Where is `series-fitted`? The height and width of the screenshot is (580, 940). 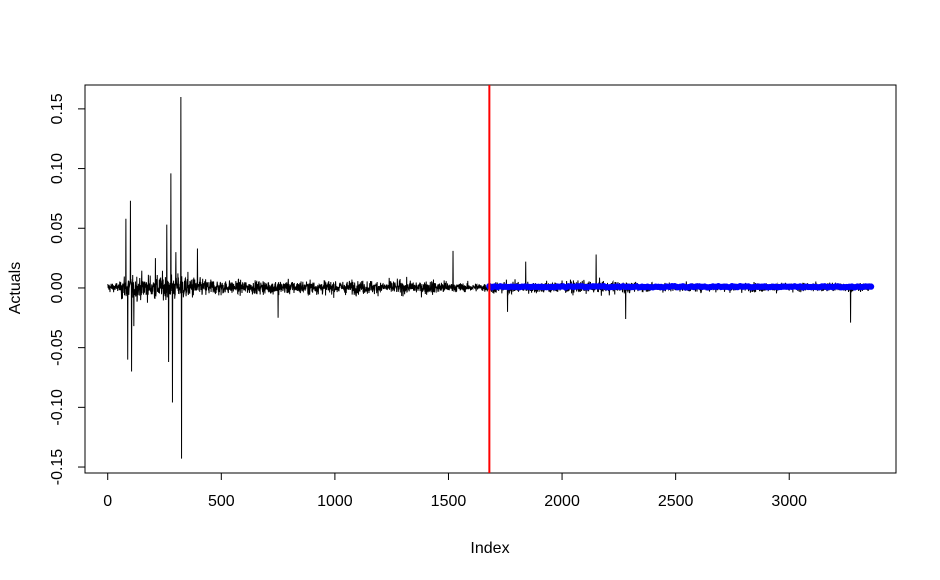 series-fitted is located at coordinates (680, 286).